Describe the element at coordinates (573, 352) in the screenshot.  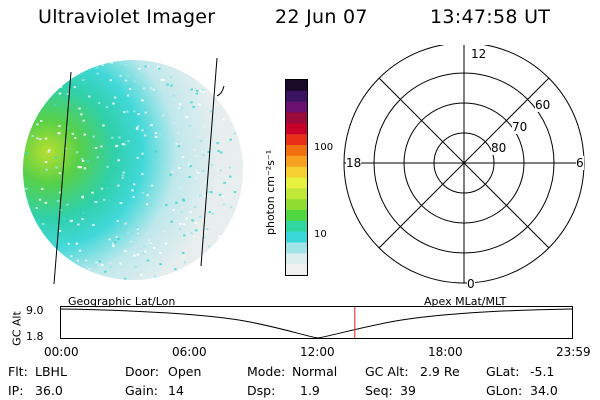
I see `xtick-2359: 23:59` at that location.